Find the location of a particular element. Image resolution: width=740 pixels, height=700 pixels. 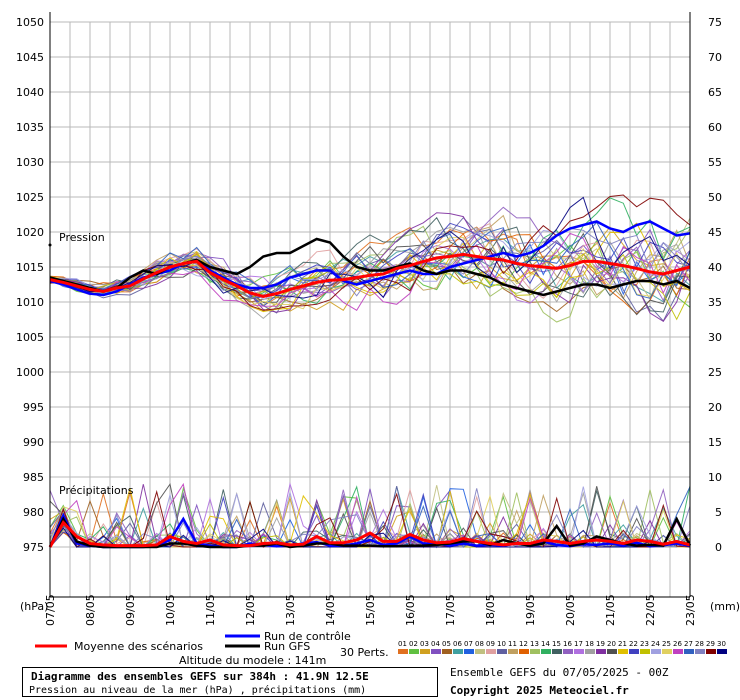

right-tick-label: 10 is located at coordinates (715, 477).